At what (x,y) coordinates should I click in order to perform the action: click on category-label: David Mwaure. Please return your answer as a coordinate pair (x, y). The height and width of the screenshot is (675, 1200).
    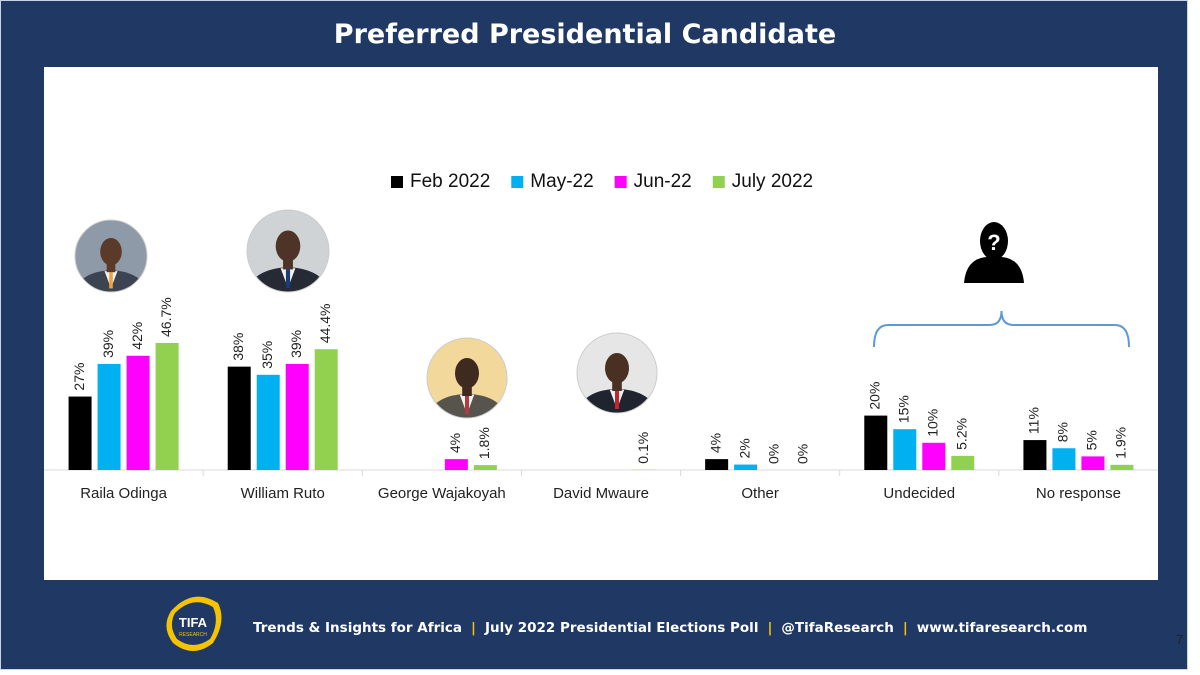
    Looking at the image, I should click on (601, 493).